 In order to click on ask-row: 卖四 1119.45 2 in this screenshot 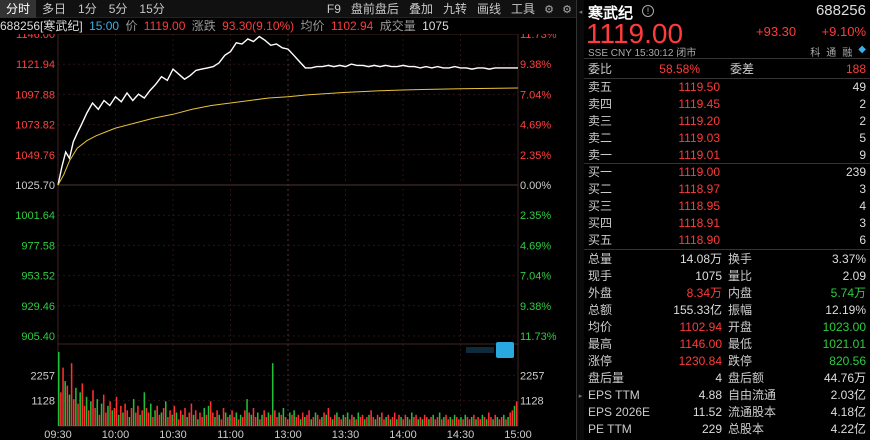, I will do `click(727, 104)`.